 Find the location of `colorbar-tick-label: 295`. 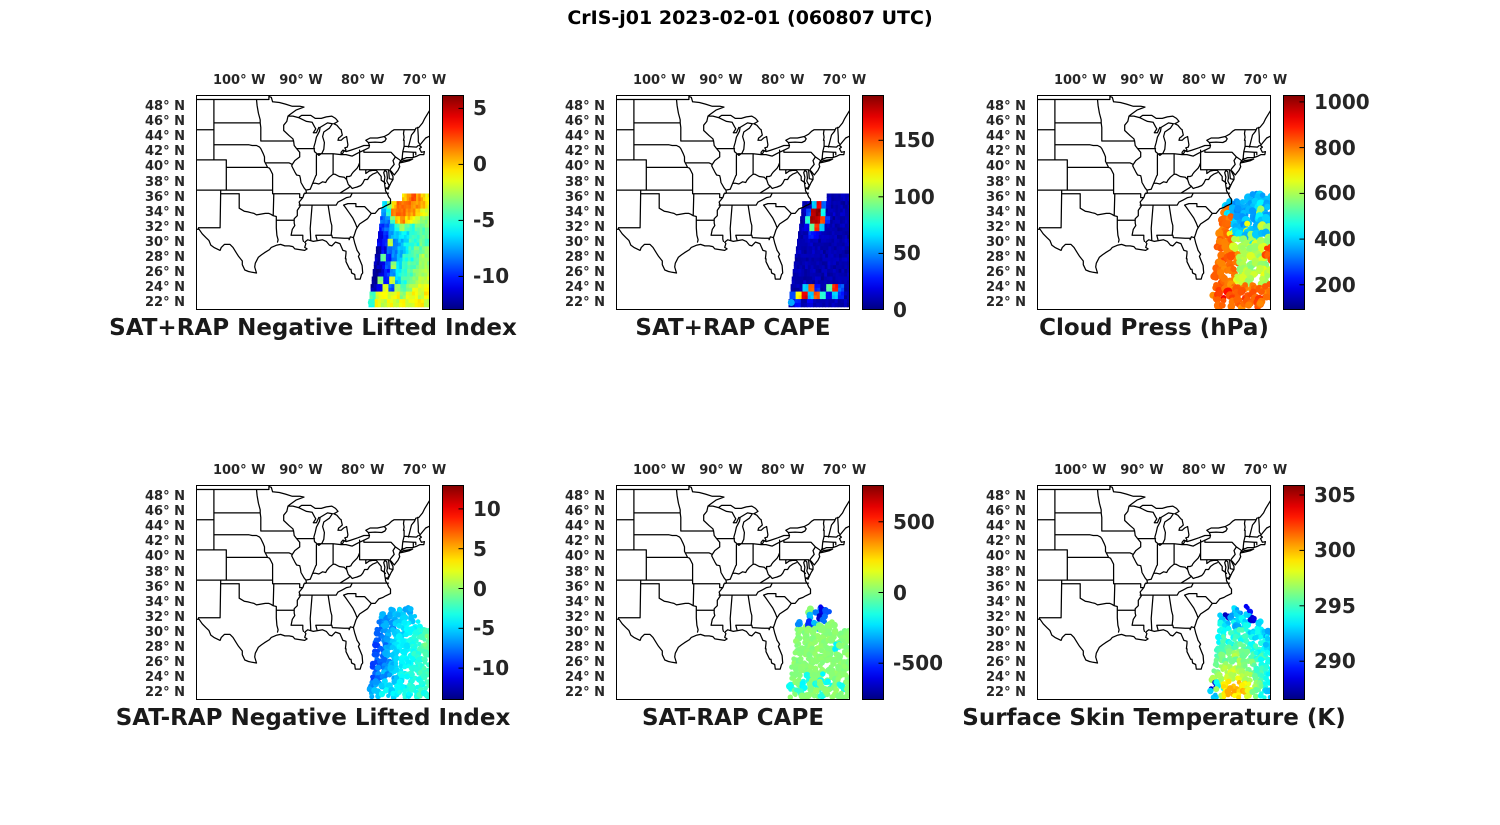

colorbar-tick-label: 295 is located at coordinates (1335, 605).